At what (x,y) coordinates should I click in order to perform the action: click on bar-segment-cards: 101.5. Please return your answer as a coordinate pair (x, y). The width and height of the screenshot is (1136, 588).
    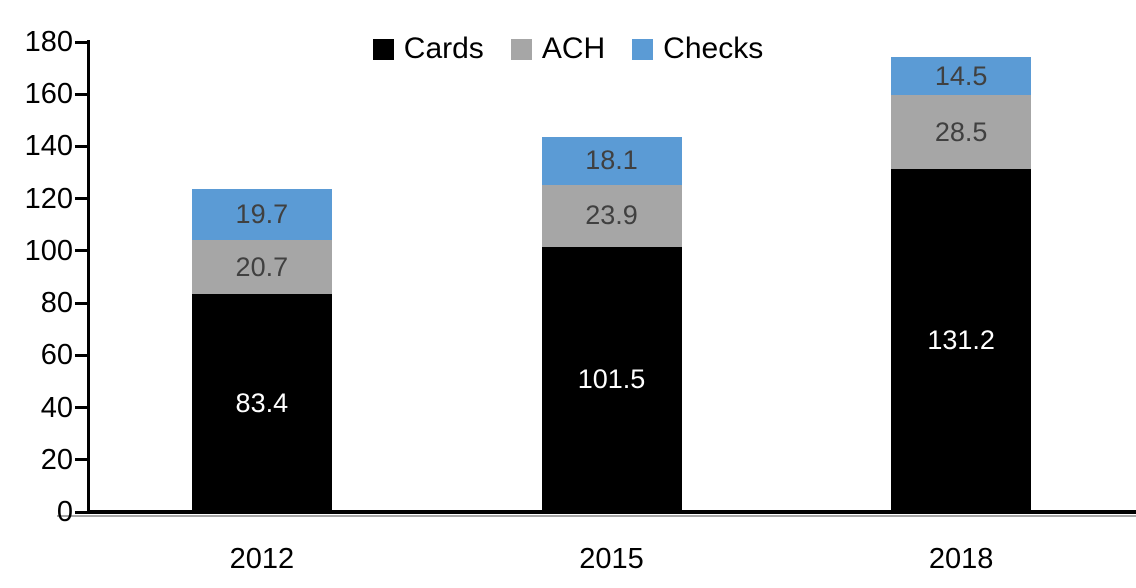
    Looking at the image, I should click on (611, 379).